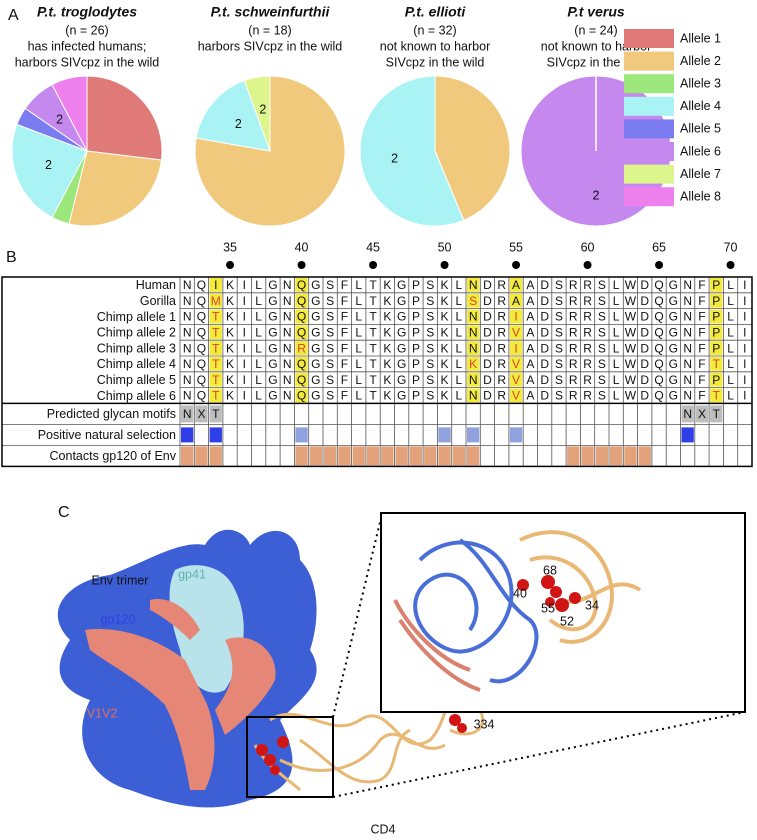 This screenshot has height=840, width=757. What do you see at coordinates (516, 396) in the screenshot?
I see `residue: V` at bounding box center [516, 396].